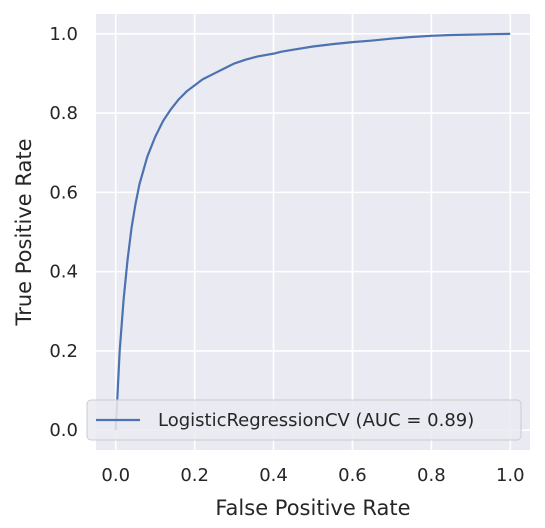 The image size is (545, 528). What do you see at coordinates (63, 351) in the screenshot?
I see `y-tick-label: 0.2` at bounding box center [63, 351].